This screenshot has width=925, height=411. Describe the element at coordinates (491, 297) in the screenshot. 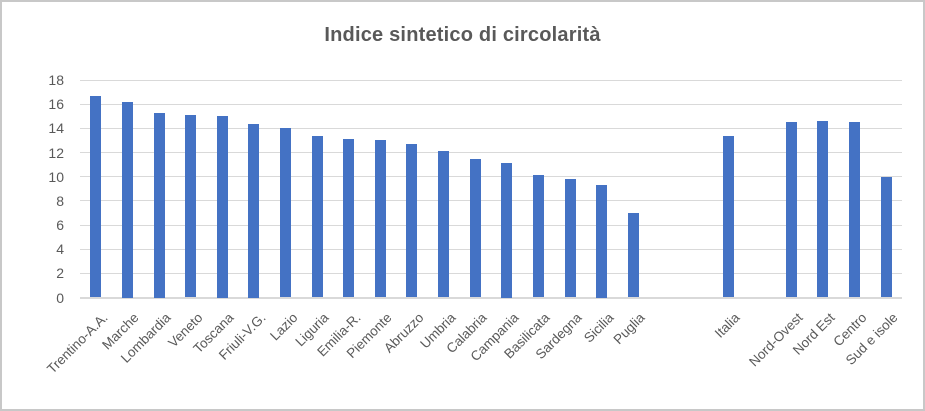

I see `x-axis-line` at that location.